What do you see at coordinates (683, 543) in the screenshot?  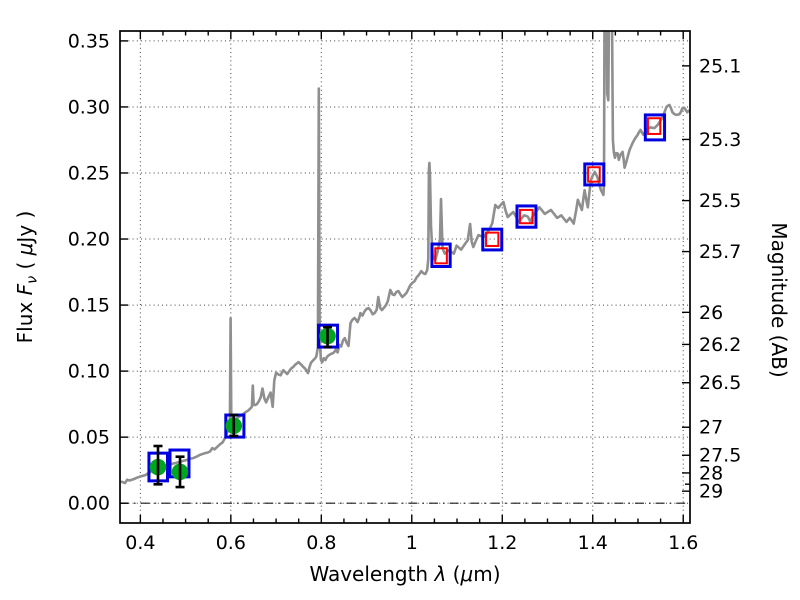 I see `x-tick-label: 1.6` at bounding box center [683, 543].